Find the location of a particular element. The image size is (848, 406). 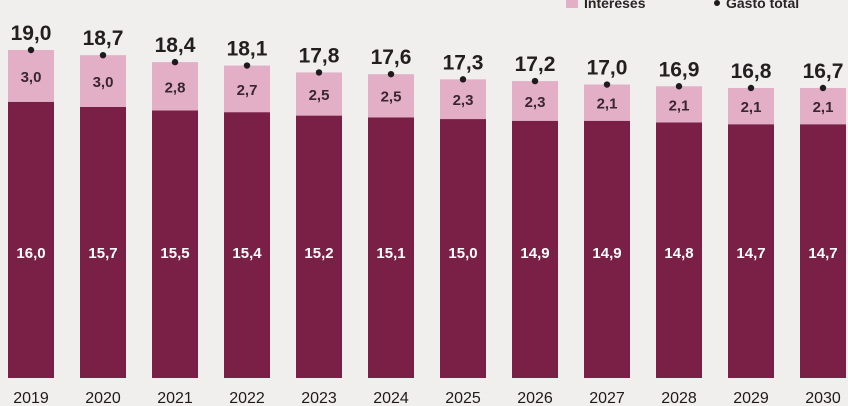

legend-gasto-total: Gasto total is located at coordinates (756, 6).